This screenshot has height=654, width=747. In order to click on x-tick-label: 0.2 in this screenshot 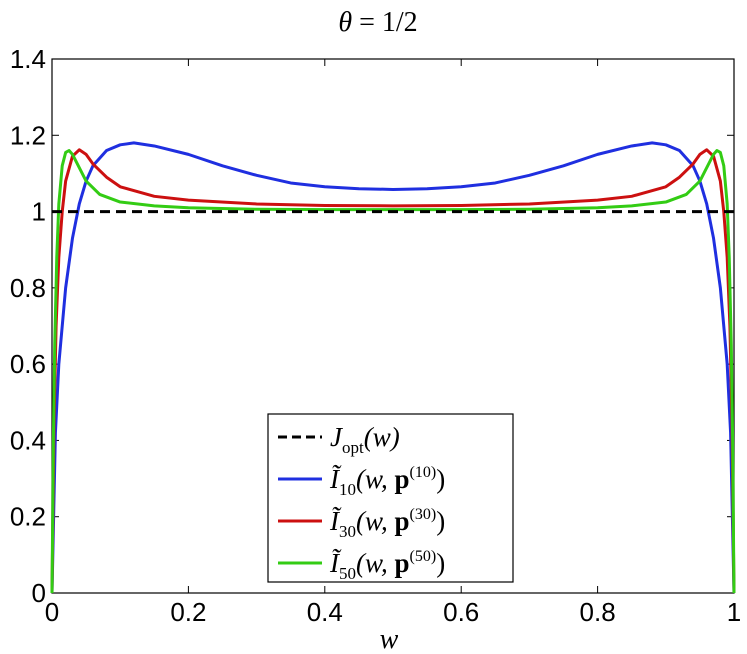, I will do `click(188, 612)`.